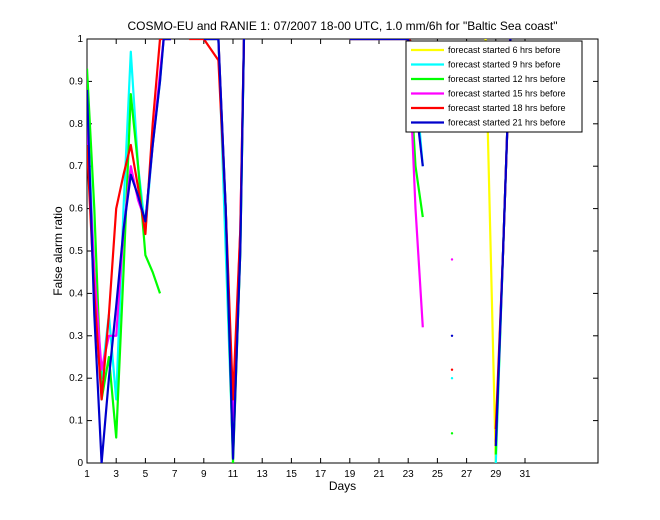 This screenshot has height=520, width=660. What do you see at coordinates (507, 79) in the screenshot?
I see `legend-label: forecast started 12 hrs before` at bounding box center [507, 79].